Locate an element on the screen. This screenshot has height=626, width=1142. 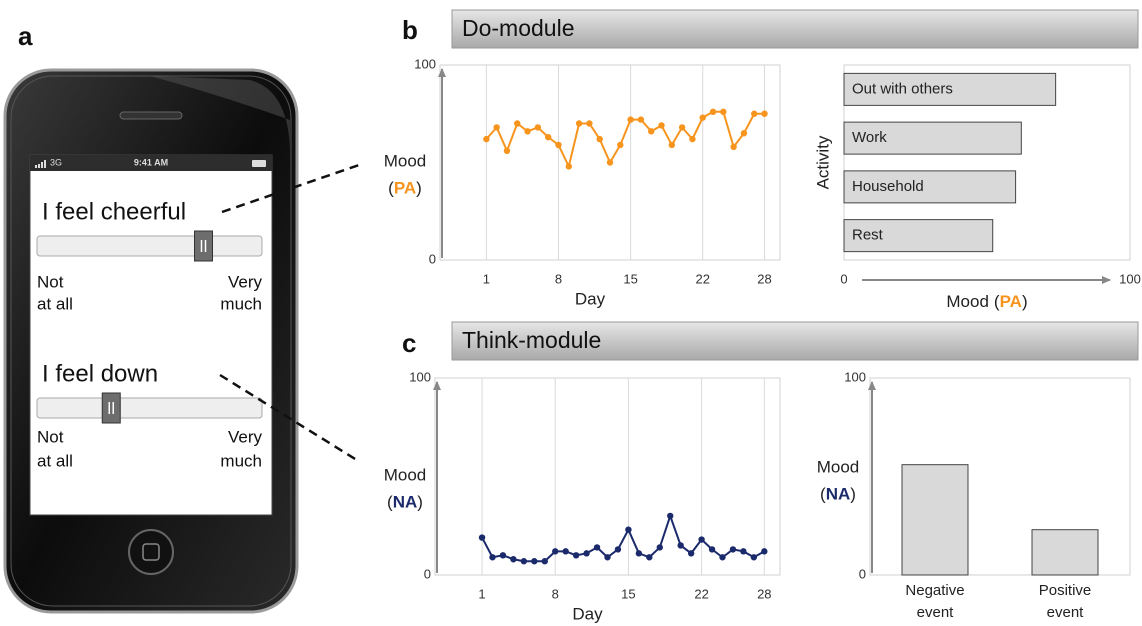
prompt: I feel down is located at coordinates (100, 373).